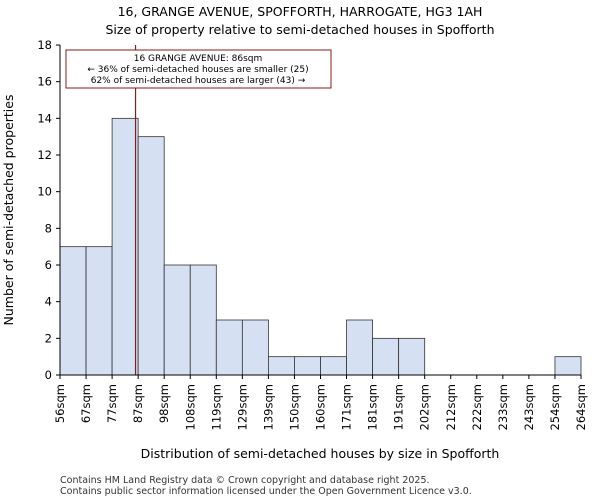 The height and width of the screenshot is (500, 600). What do you see at coordinates (44, 192) in the screenshot?
I see `y-tick-label: 10` at bounding box center [44, 192].